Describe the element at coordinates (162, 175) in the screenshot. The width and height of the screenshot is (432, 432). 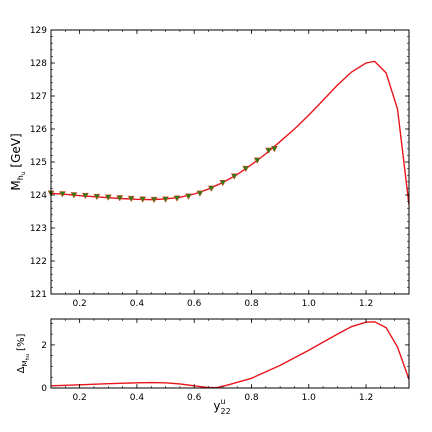
I see `mass-markers` at that location.